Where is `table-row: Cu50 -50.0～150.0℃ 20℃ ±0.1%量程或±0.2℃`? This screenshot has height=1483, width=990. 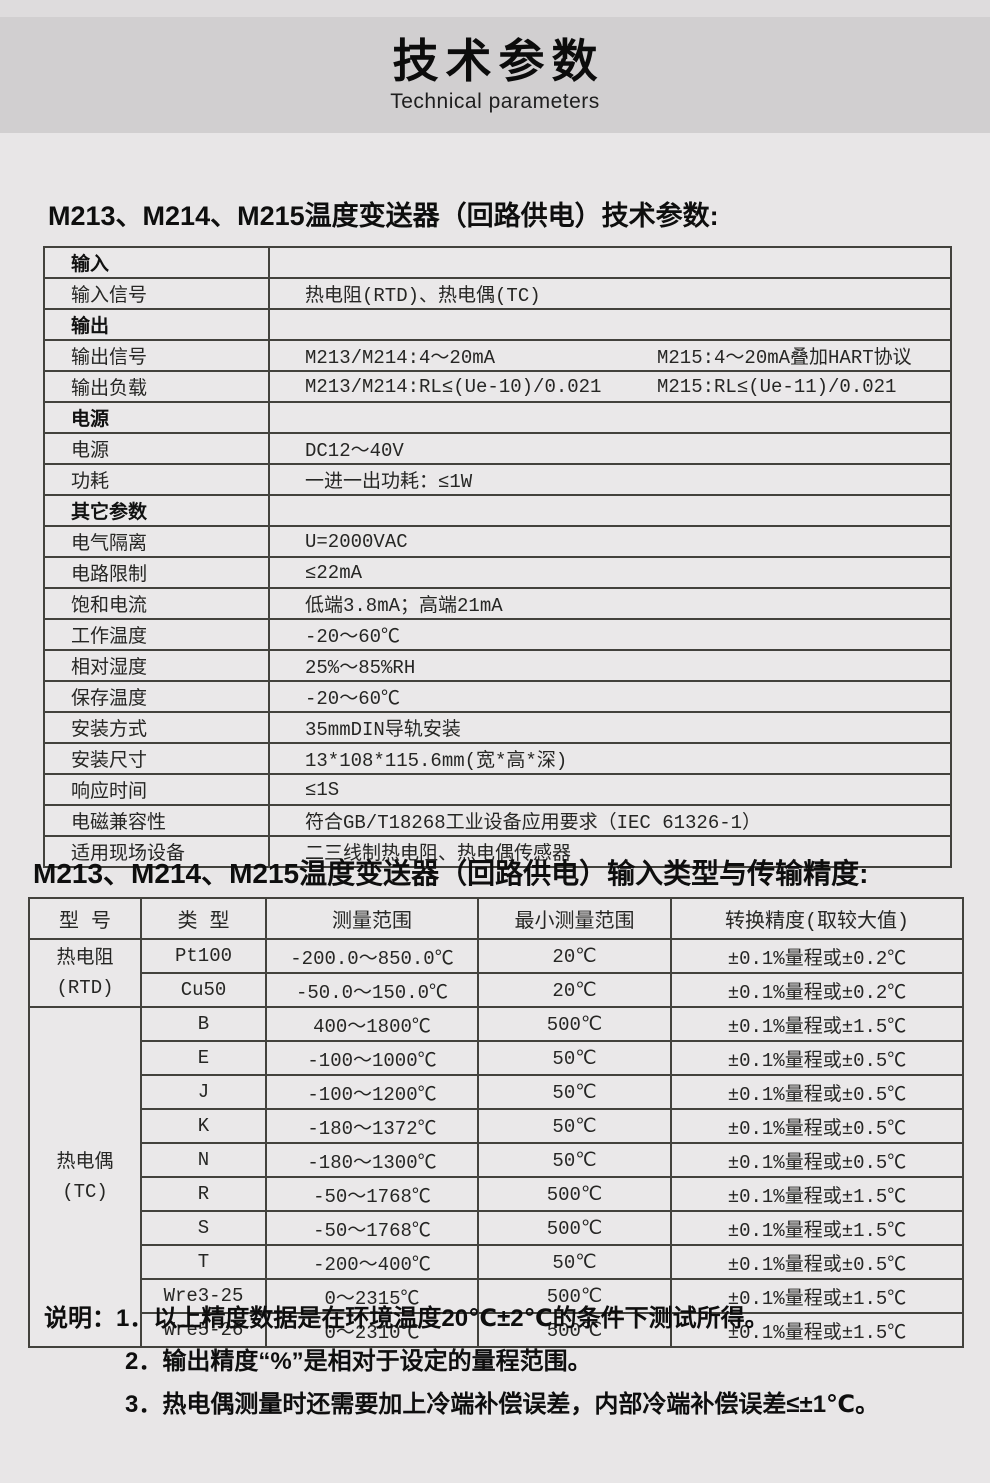
table-row: Cu50 -50.0～150.0℃ 20℃ ±0.1%量程或±0.2℃ is located at coordinates (496, 990).